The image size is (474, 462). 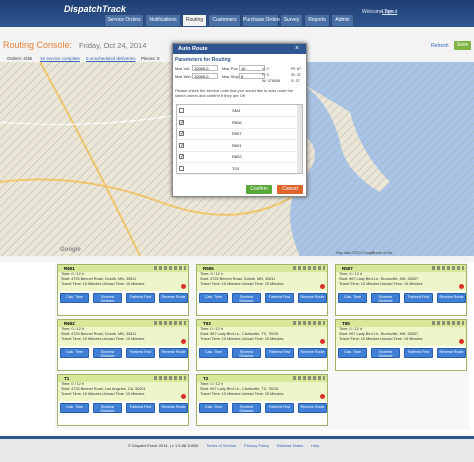 What do you see at coordinates (382, 253) in the screenshot?
I see `map-terms: Terms of Use` at bounding box center [382, 253].